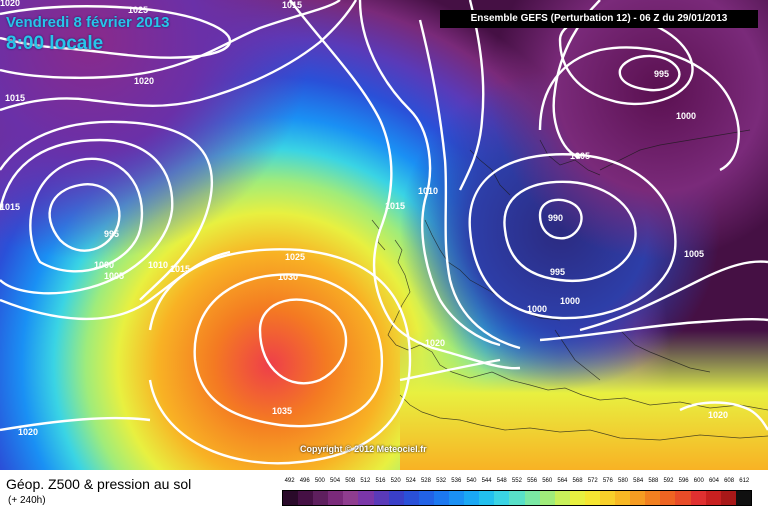 The width and height of the screenshot is (768, 512). I want to click on forecast-date: Vendredi 8 février 2013, so click(88, 22).